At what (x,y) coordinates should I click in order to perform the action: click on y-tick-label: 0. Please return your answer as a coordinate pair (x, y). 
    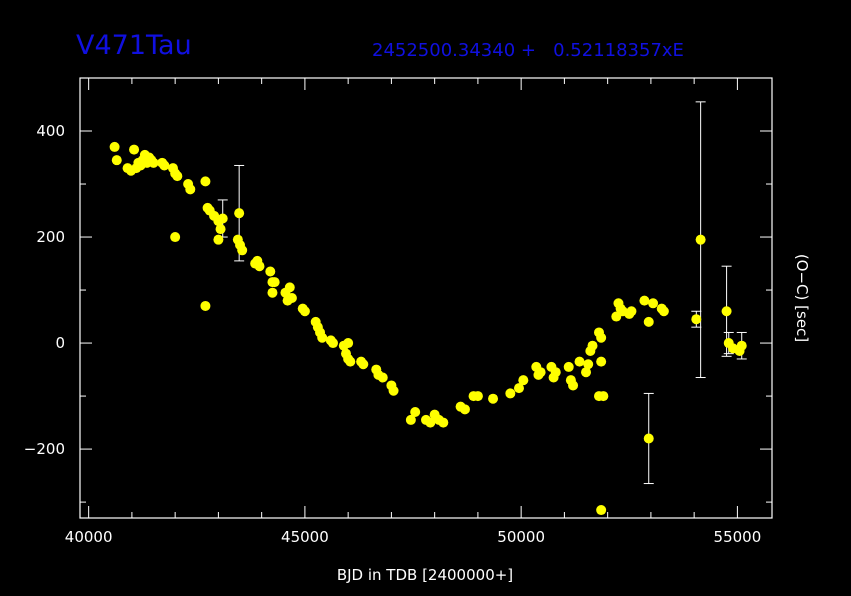
    Looking at the image, I should click on (60, 343).